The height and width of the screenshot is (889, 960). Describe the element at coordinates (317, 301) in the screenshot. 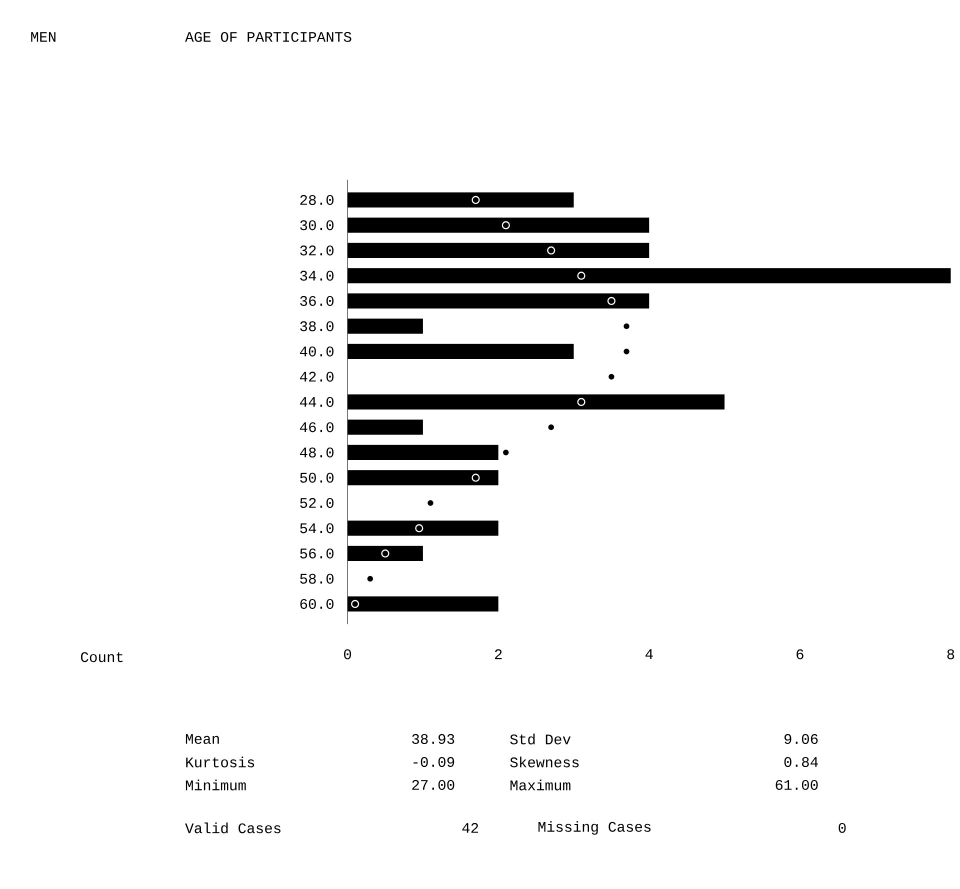

I see `y-tick-label: 36.0` at that location.